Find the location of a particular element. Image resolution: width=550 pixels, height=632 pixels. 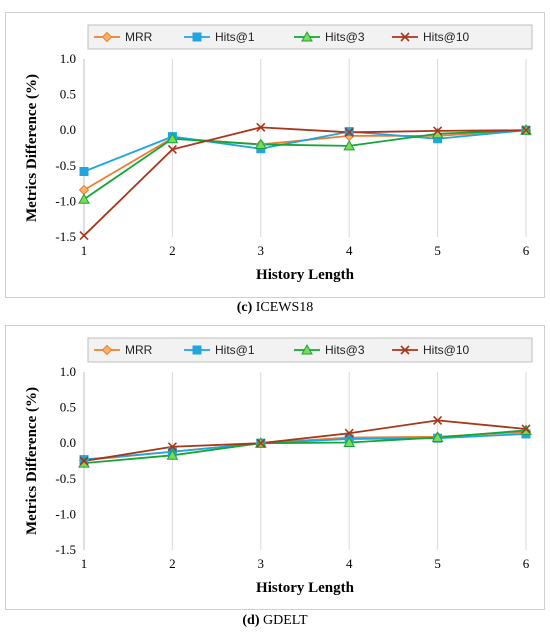

caption-d-label: (d) is located at coordinates (251, 620).